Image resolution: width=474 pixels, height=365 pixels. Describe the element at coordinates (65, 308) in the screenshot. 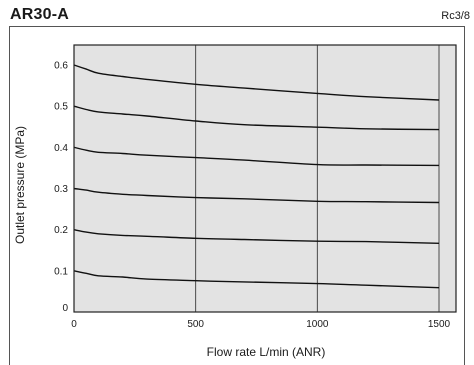

I see `y-tick-label: 0` at that location.